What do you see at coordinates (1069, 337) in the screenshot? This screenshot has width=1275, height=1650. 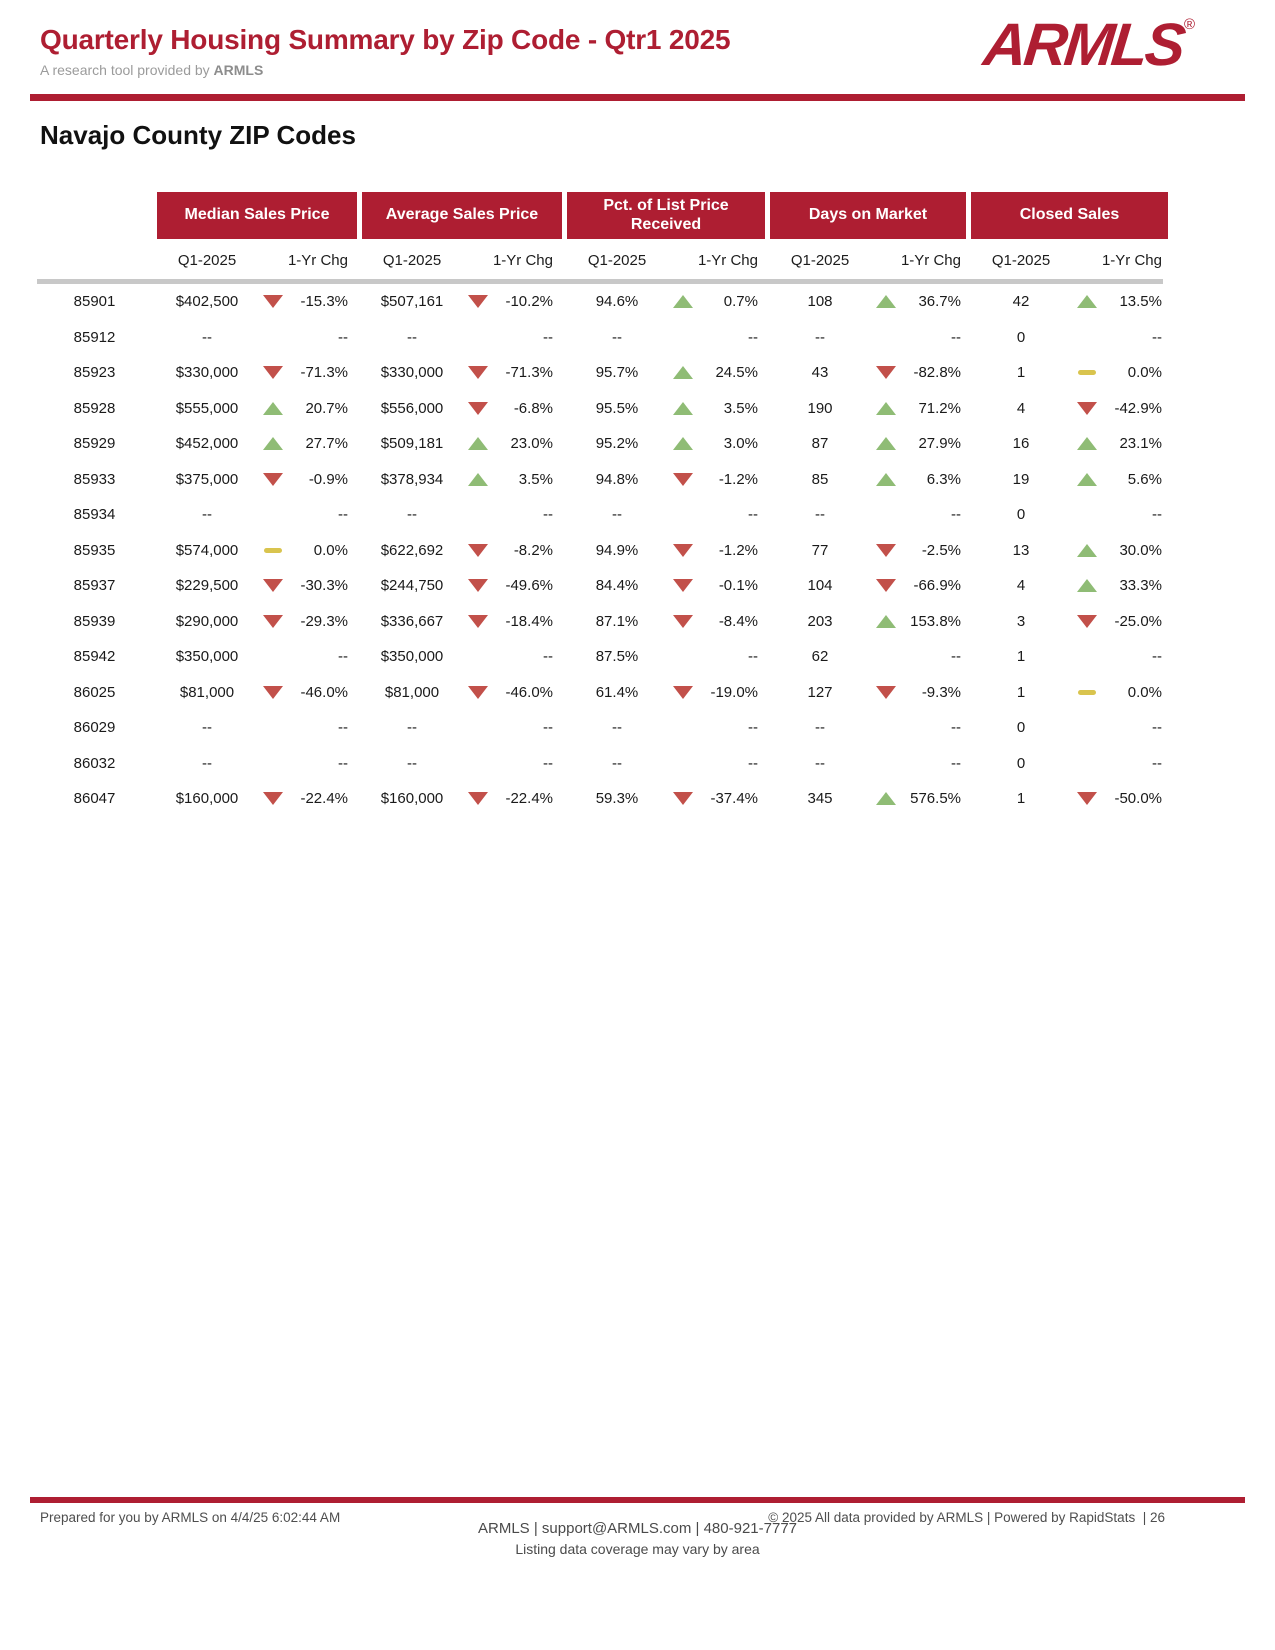 I see `metric-group: 0 --` at bounding box center [1069, 337].